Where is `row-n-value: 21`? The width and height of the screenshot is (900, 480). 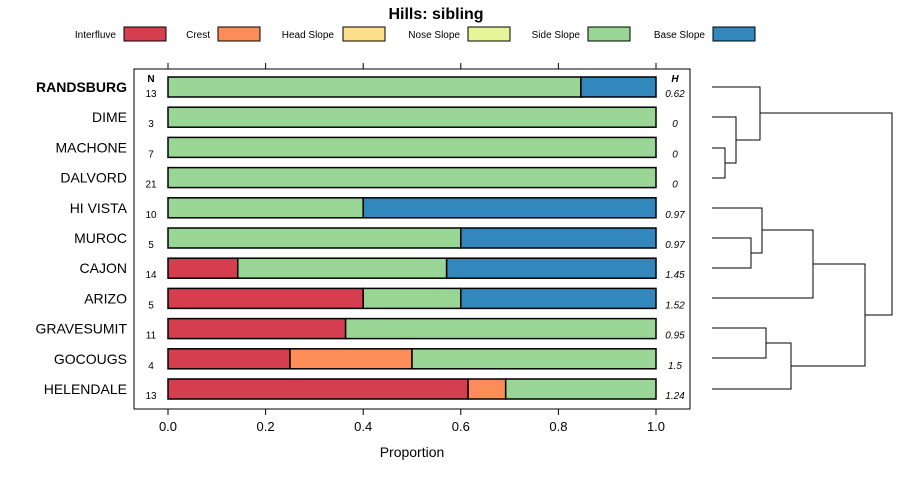
row-n-value: 21 is located at coordinates (151, 185).